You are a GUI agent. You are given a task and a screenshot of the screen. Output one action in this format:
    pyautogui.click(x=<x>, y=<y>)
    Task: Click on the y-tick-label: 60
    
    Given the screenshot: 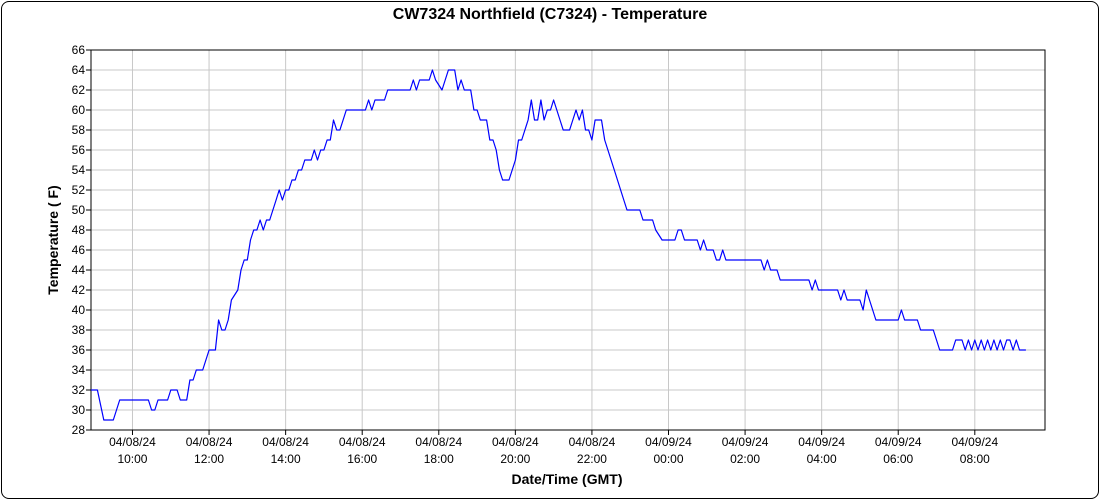 What is the action you would take?
    pyautogui.click(x=79, y=110)
    